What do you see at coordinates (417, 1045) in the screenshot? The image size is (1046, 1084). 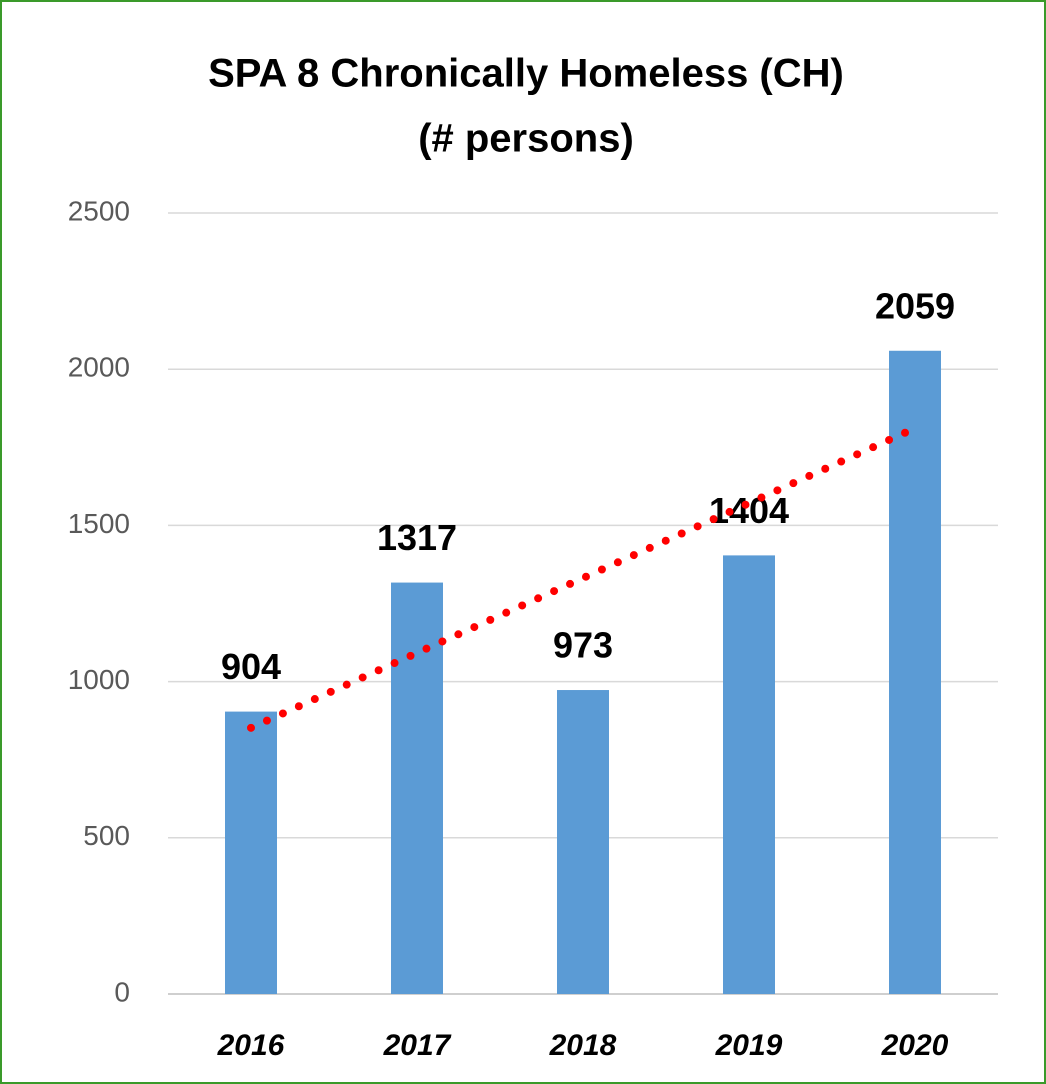 I see `x-tick-label: 2017` at bounding box center [417, 1045].